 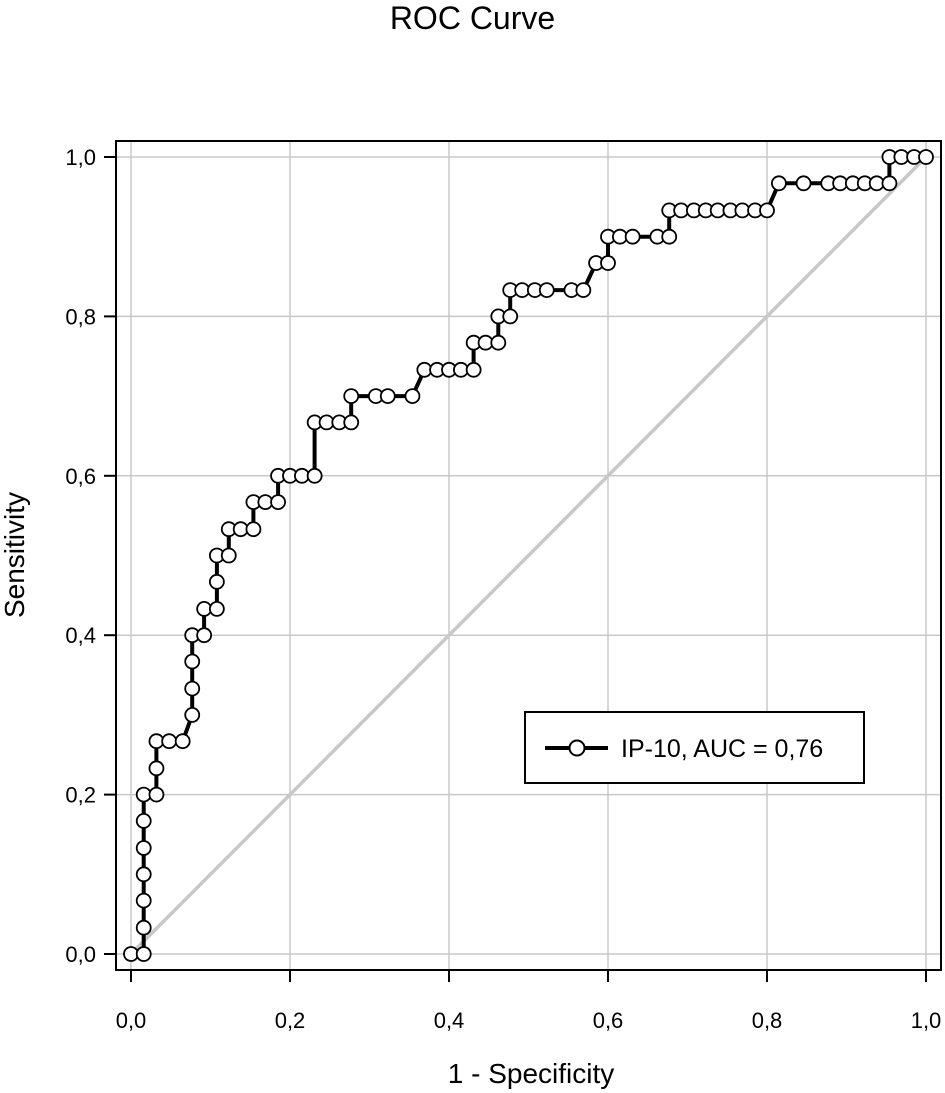 What do you see at coordinates (531, 1073) in the screenshot?
I see `x-axis-label: 1 - Specificity` at bounding box center [531, 1073].